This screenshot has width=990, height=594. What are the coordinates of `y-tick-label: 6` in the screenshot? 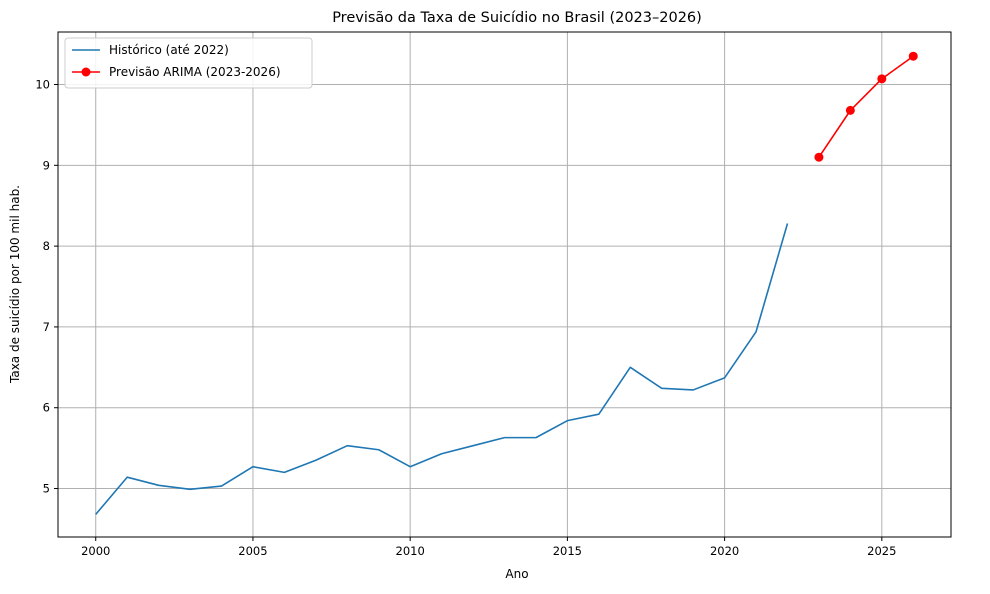 It's located at (46, 408).